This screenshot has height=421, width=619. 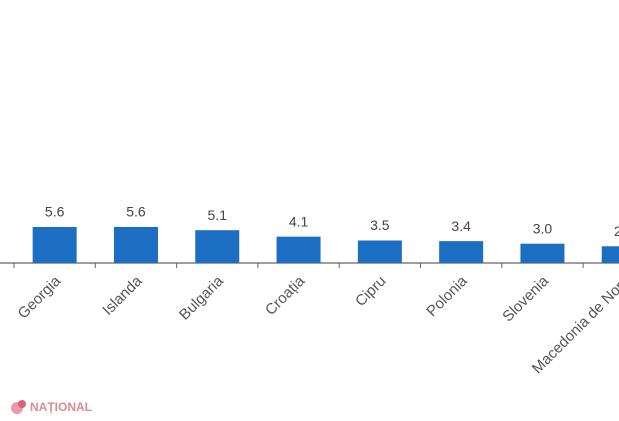 What do you see at coordinates (299, 221) in the screenshot?
I see `value-label: 4.1` at bounding box center [299, 221].